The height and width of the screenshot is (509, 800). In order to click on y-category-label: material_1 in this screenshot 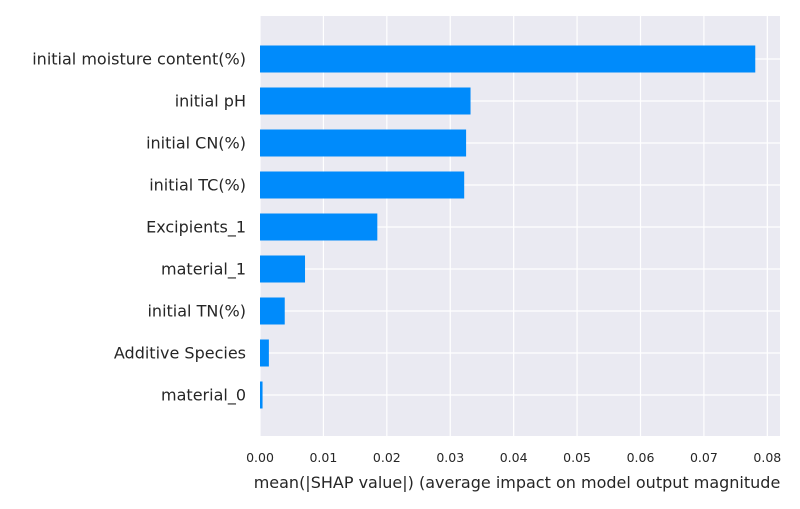, I will do `click(203, 270)`.